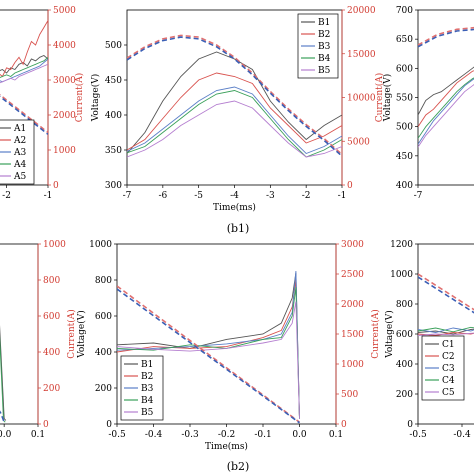 The image size is (474, 474). I want to click on legend-entry-B1: B1, so click(324, 23).